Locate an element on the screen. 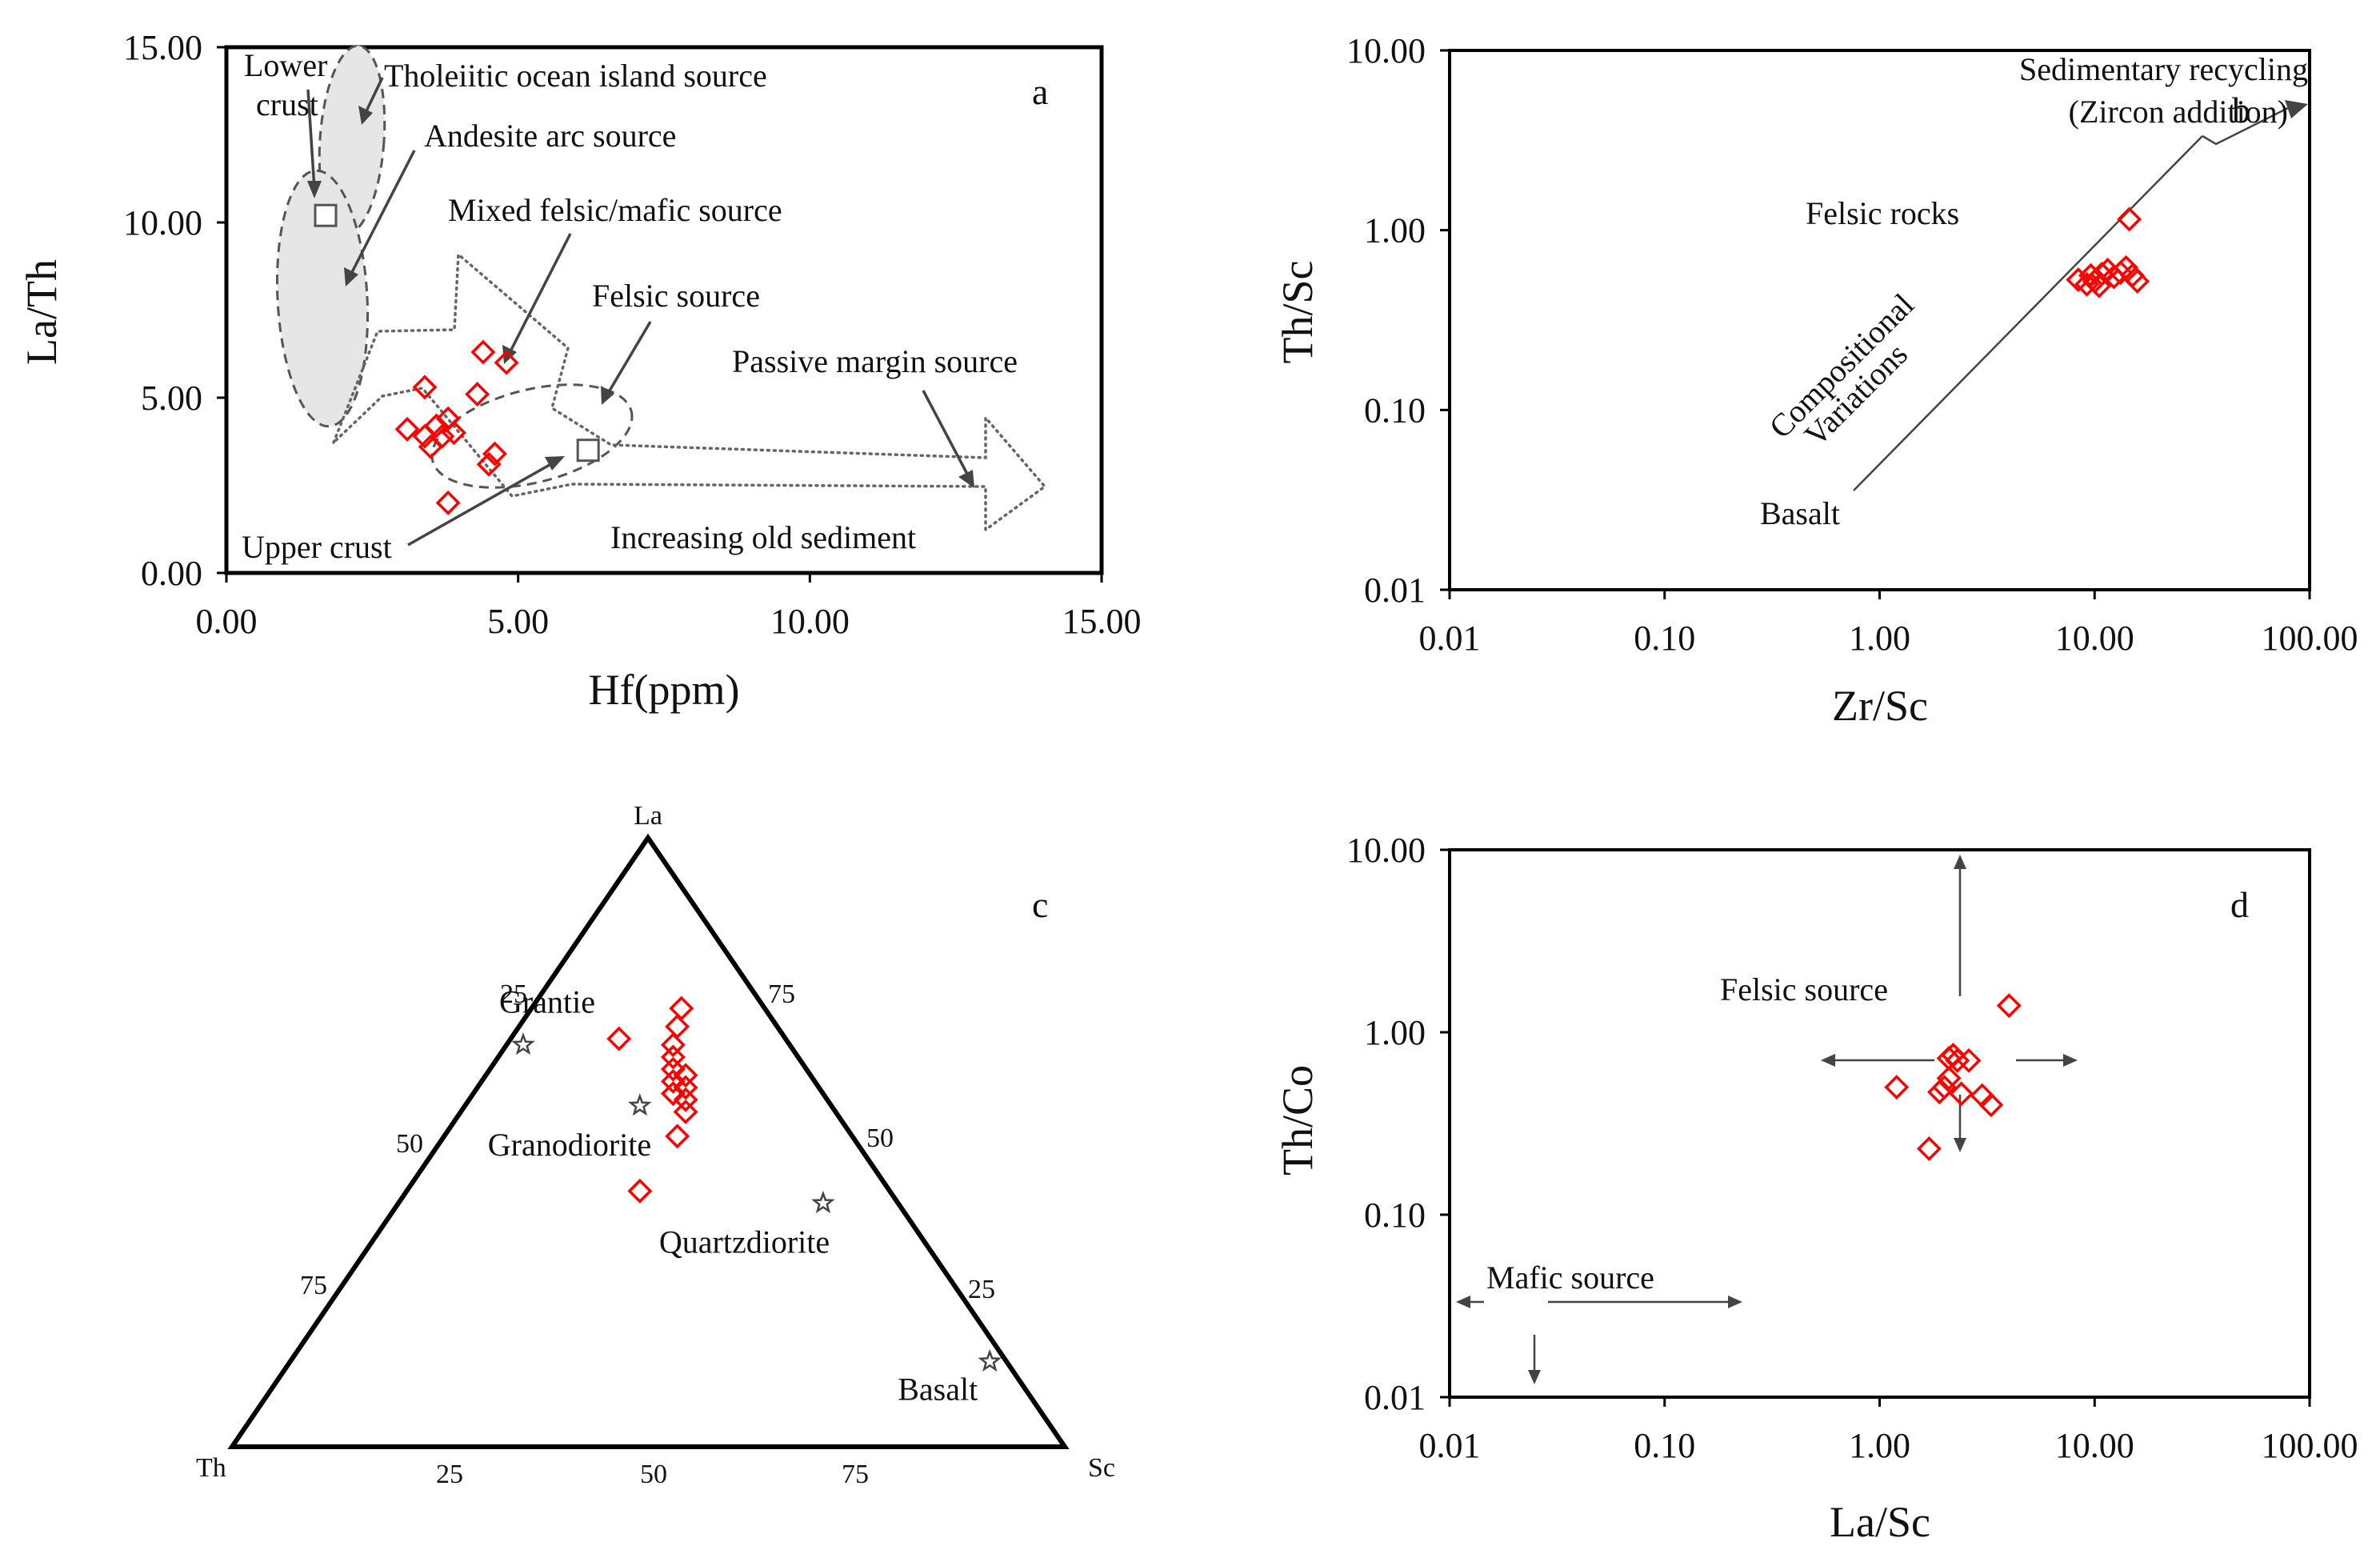 This screenshot has height=1566, width=2380. panel-b-points is located at coordinates (2108, 252).